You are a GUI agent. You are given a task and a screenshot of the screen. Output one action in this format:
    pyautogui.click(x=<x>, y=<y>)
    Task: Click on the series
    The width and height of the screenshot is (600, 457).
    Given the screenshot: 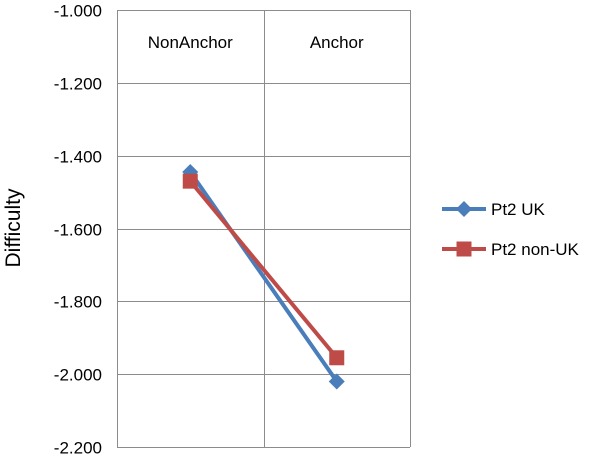 What is the action you would take?
    pyautogui.click(x=263, y=277)
    